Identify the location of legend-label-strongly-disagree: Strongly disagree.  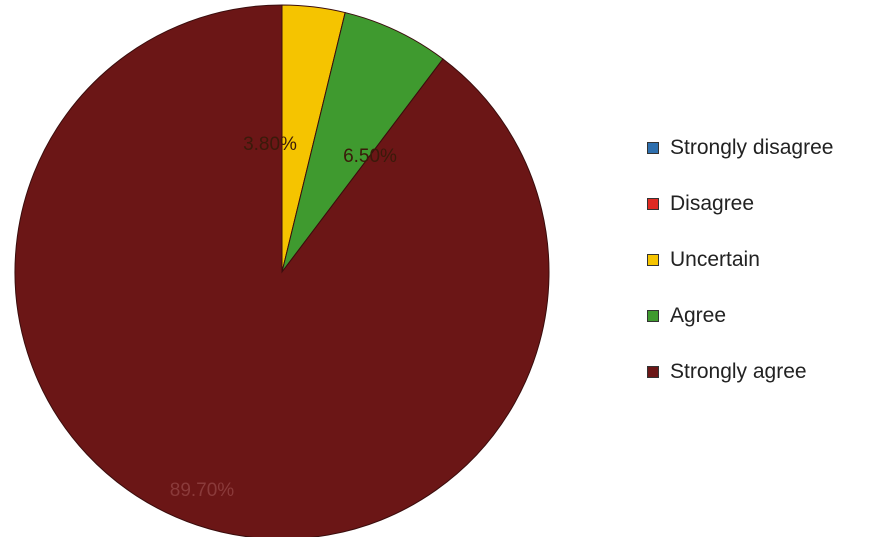
(752, 147).